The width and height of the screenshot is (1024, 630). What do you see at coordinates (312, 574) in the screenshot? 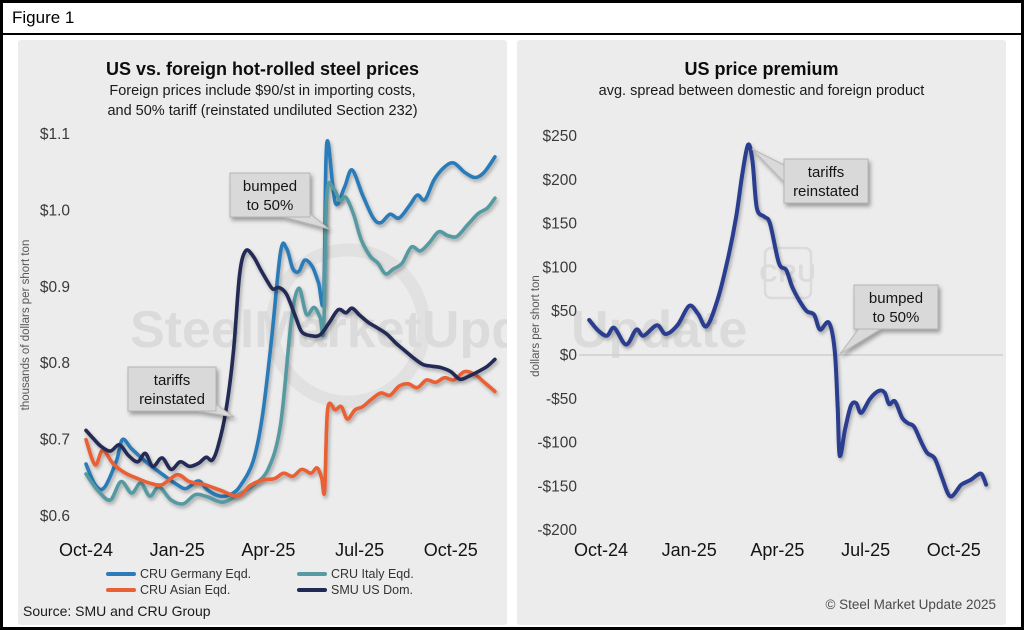
I see `legend-swatch-italy` at bounding box center [312, 574].